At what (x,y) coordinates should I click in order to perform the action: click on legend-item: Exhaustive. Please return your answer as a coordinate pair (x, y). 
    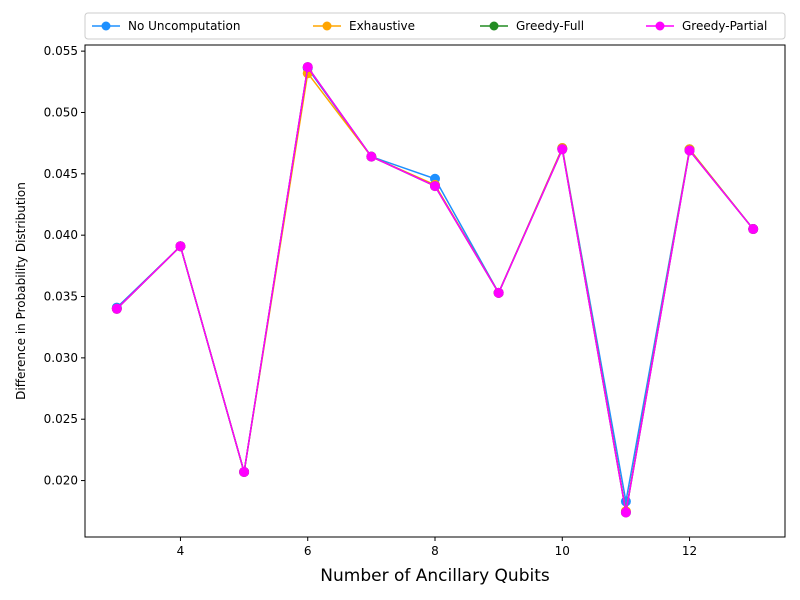
    Looking at the image, I should click on (364, 26).